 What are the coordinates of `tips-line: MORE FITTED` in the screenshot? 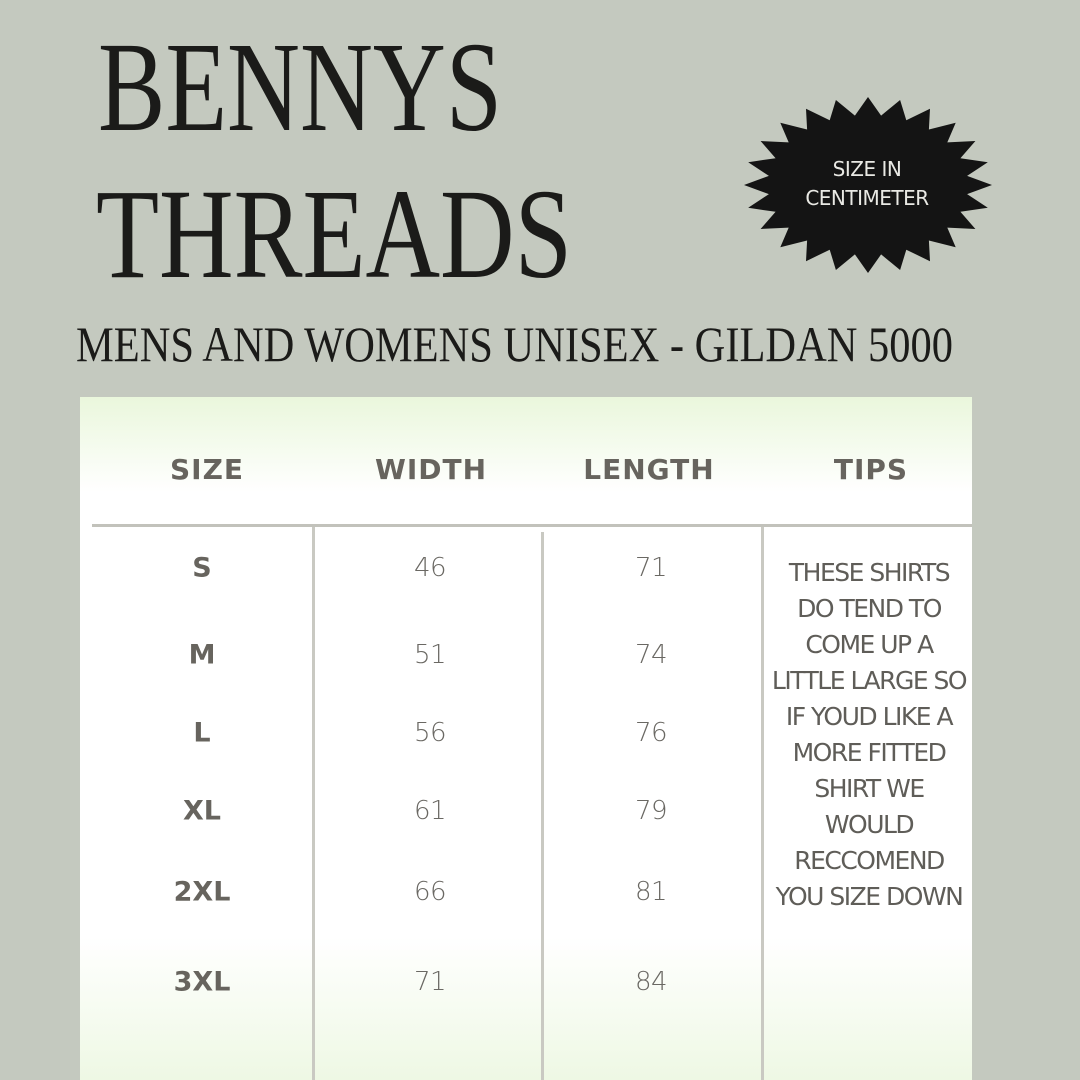 It's located at (869, 752).